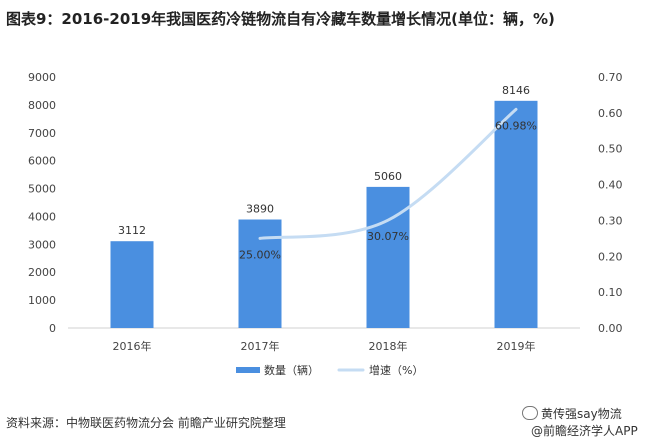 The height and width of the screenshot is (445, 653). I want to click on left-tick-label: 2000, so click(42, 272).